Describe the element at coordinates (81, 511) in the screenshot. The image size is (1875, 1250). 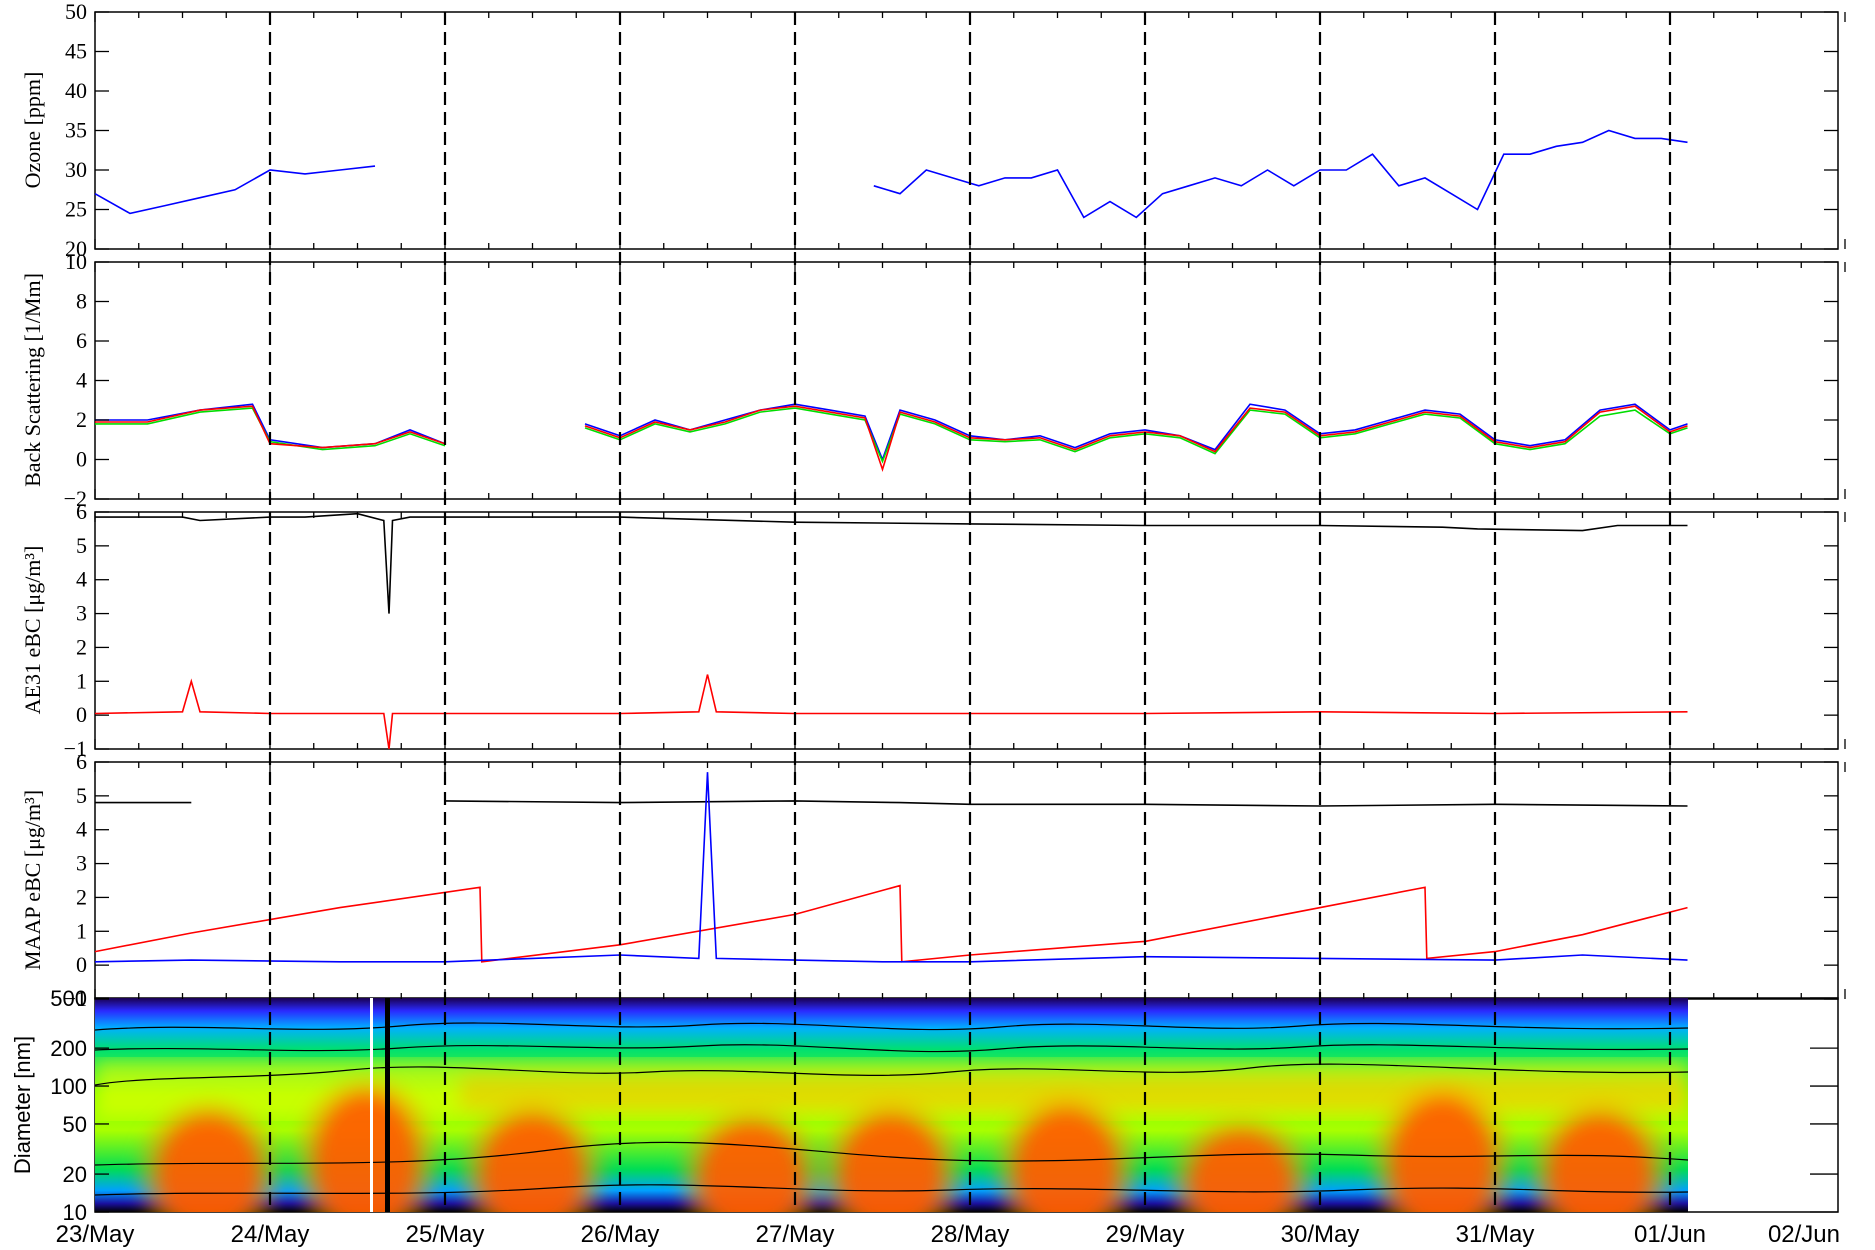
I see `ae31-y-tick-label: 6` at that location.